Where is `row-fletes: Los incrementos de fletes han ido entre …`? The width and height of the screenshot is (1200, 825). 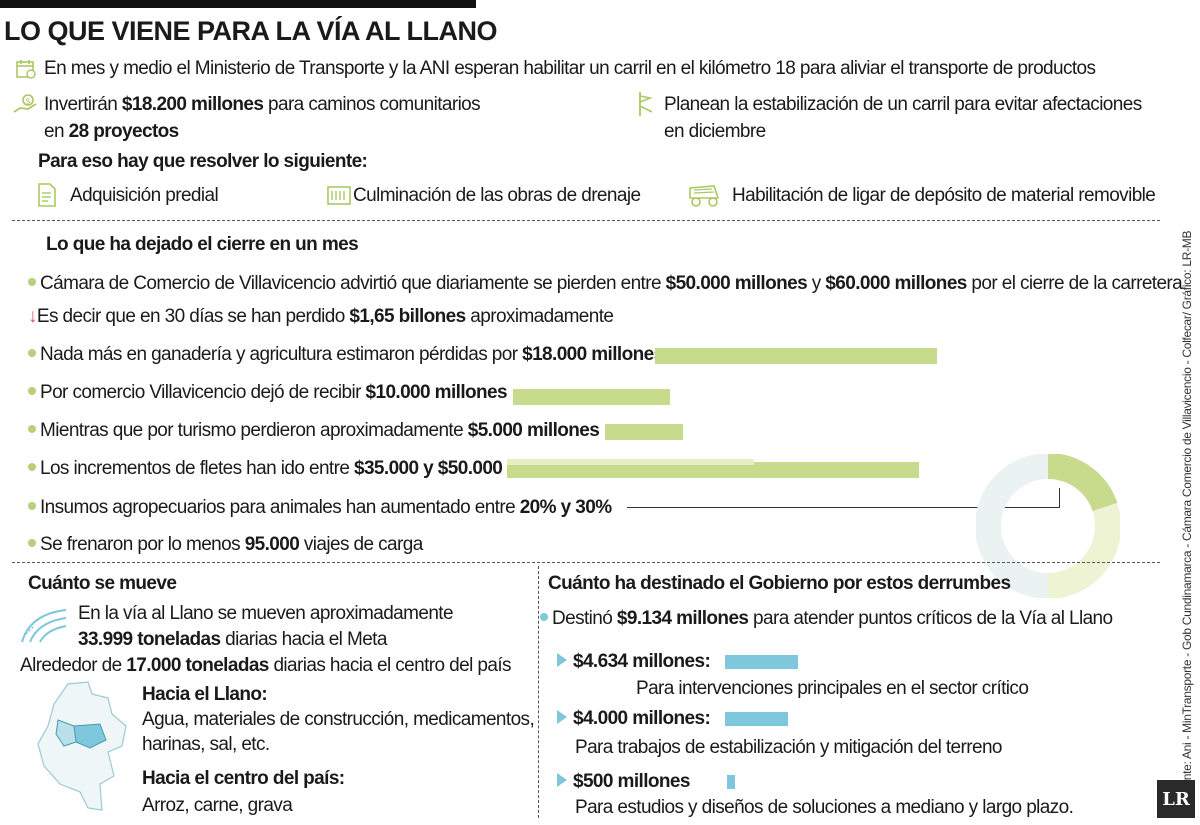 row-fletes: Los incrementos de fletes han ido entre … is located at coordinates (265, 469).